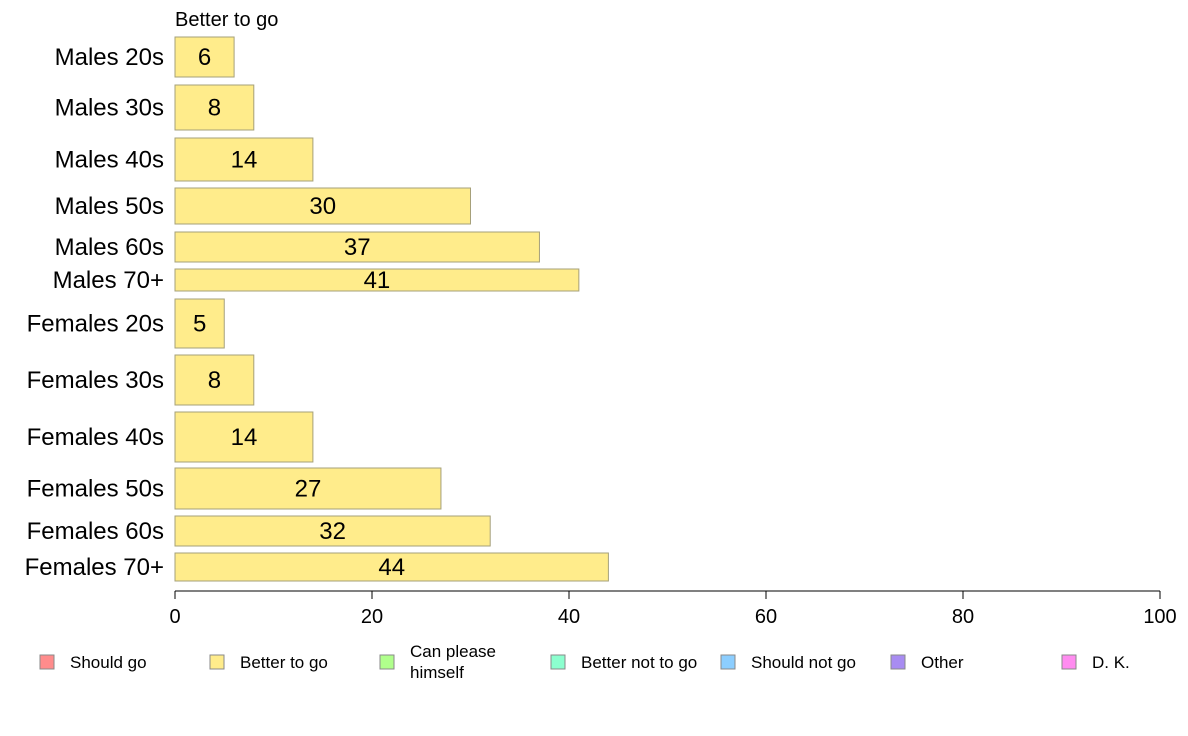 The image size is (1188, 736). Describe the element at coordinates (95, 531) in the screenshot. I see `category-label: Females 60s` at that location.